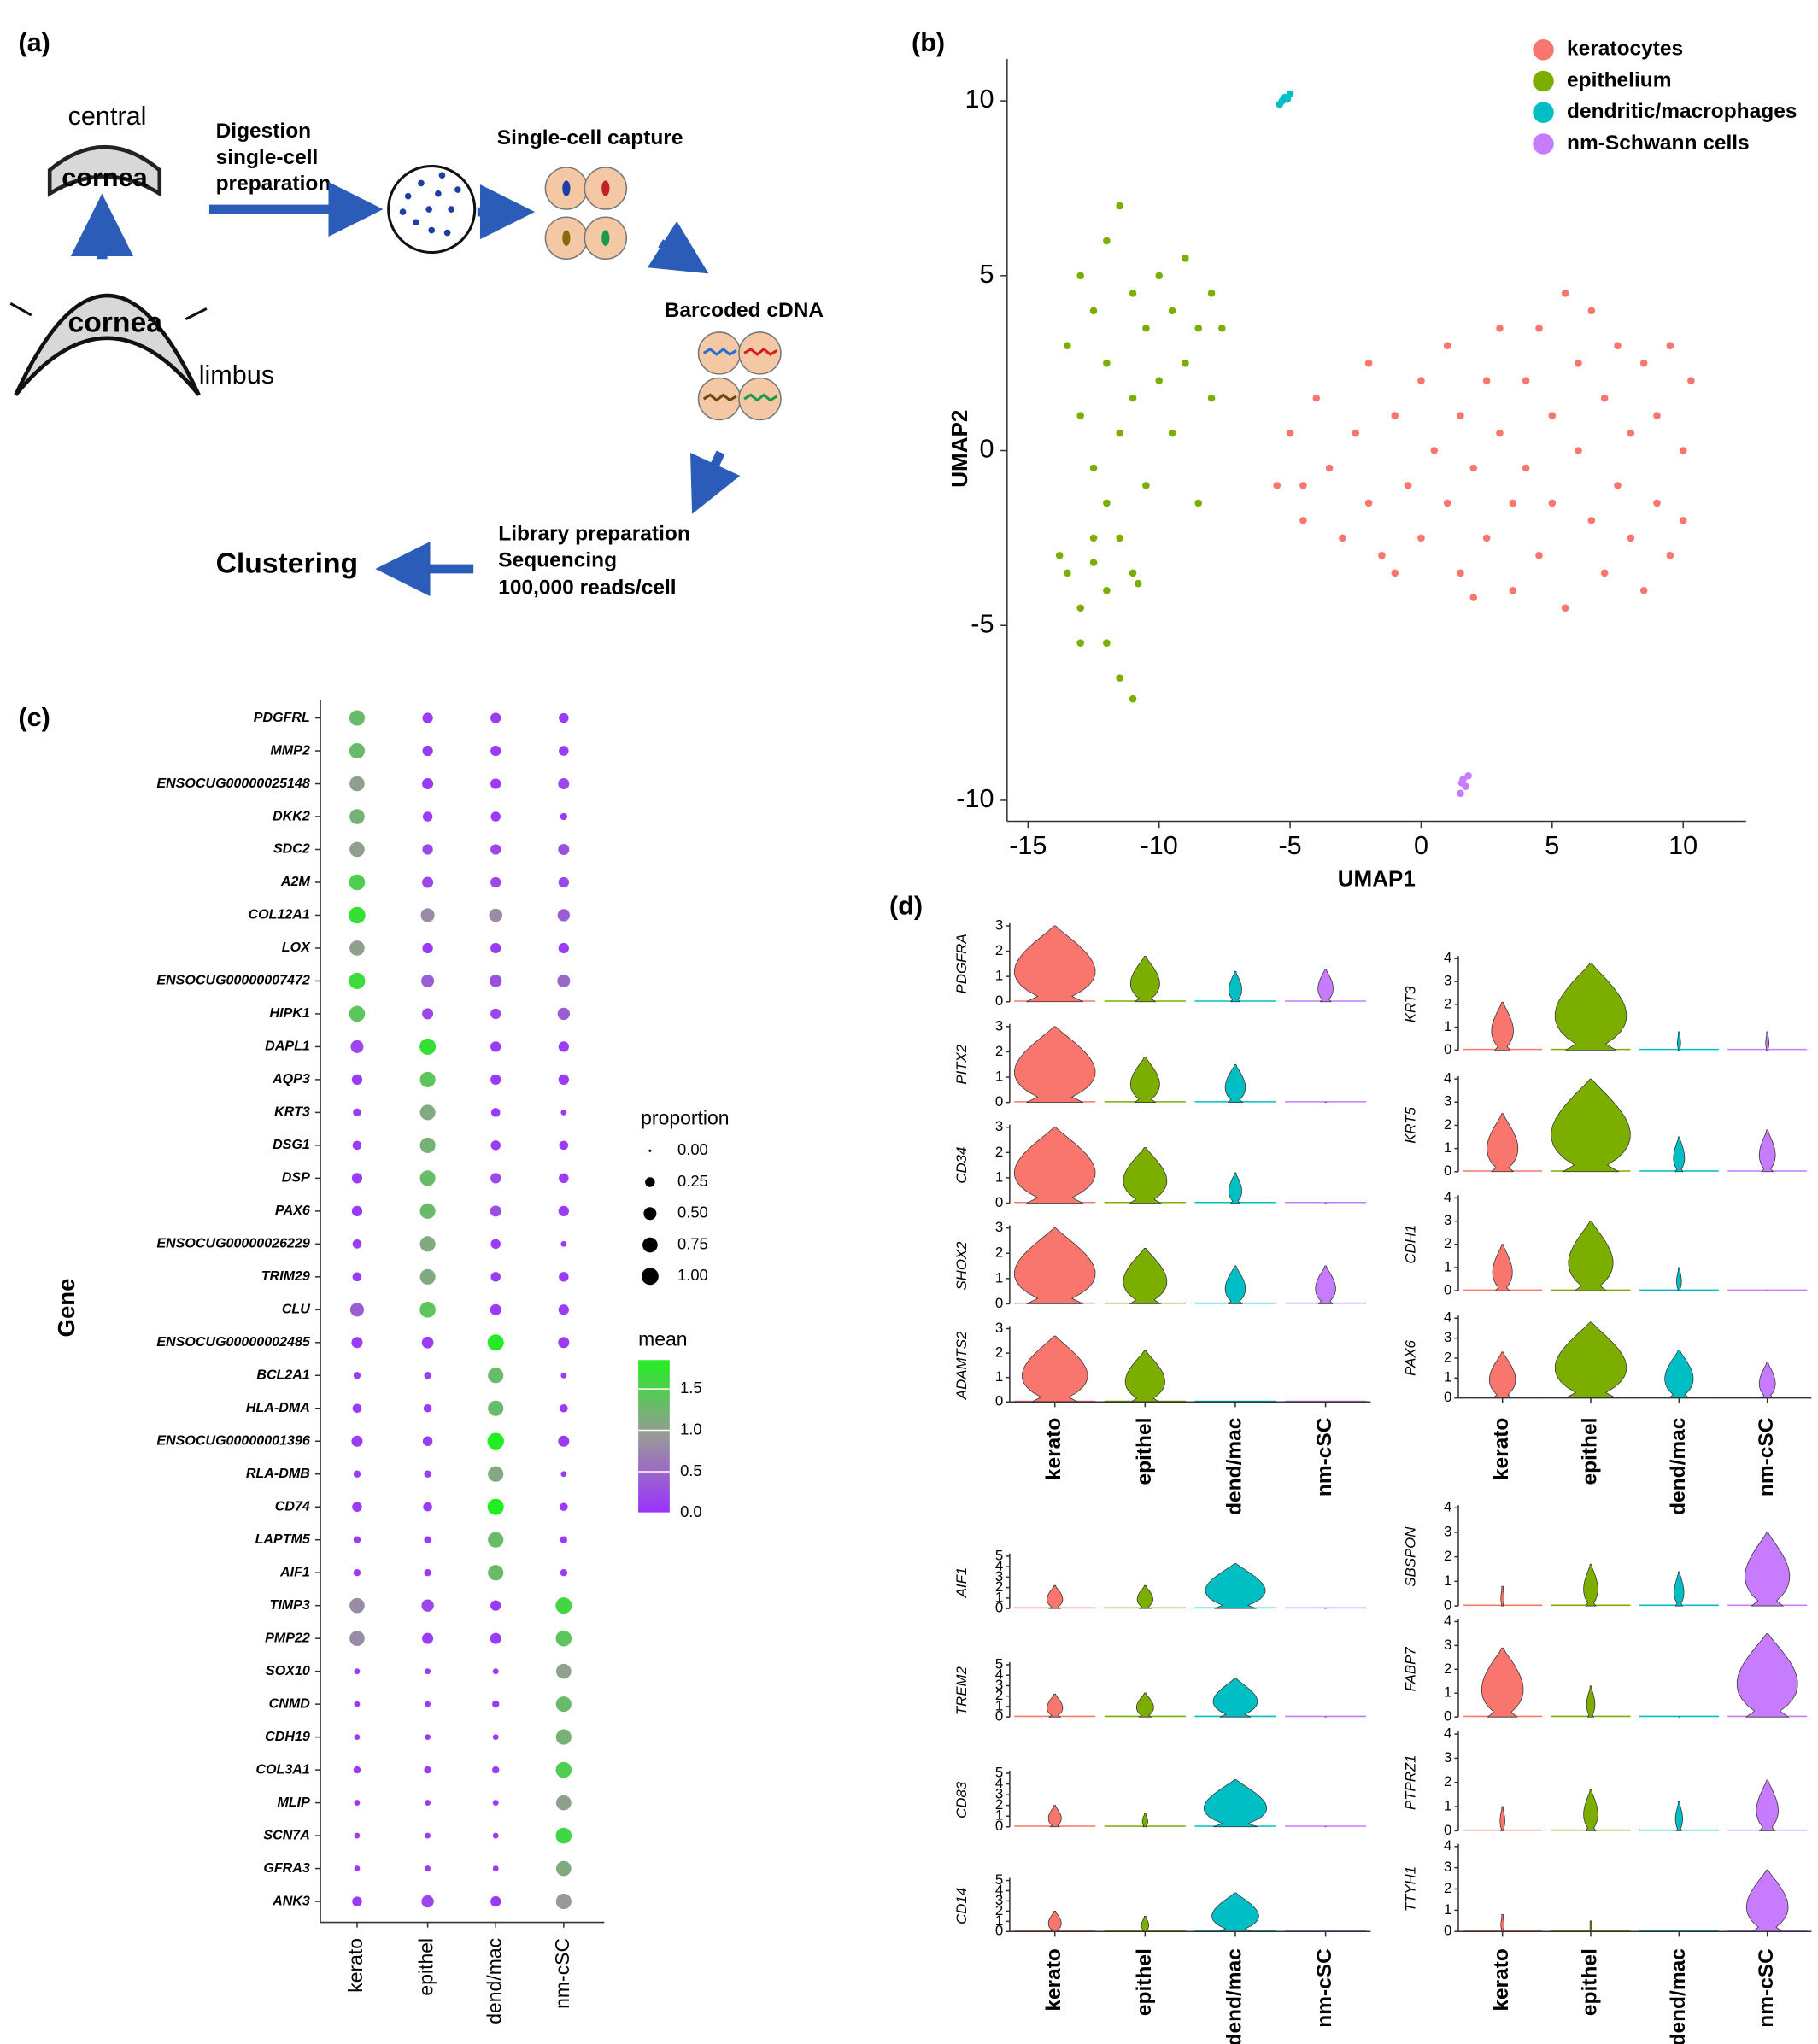  Describe the element at coordinates (1145, 1982) in the screenshot. I see `x-tick-label: epithel` at that location.